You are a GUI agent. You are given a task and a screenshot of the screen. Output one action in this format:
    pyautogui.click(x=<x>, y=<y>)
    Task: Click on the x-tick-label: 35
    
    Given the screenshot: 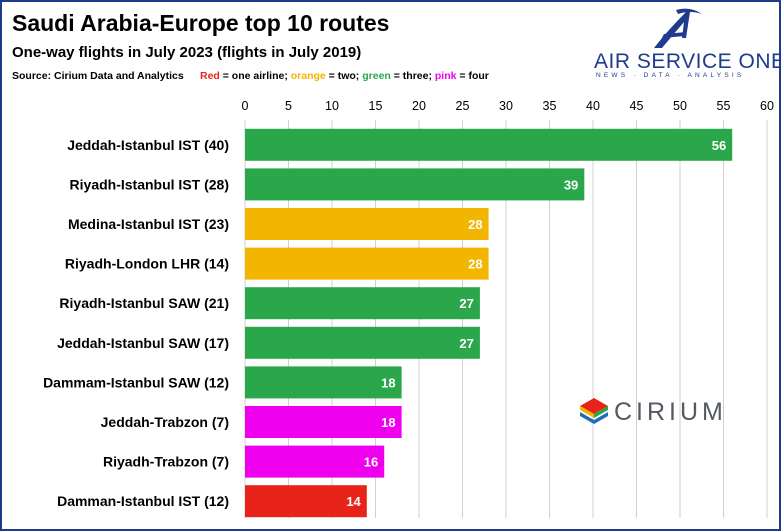 What is the action you would take?
    pyautogui.click(x=550, y=106)
    